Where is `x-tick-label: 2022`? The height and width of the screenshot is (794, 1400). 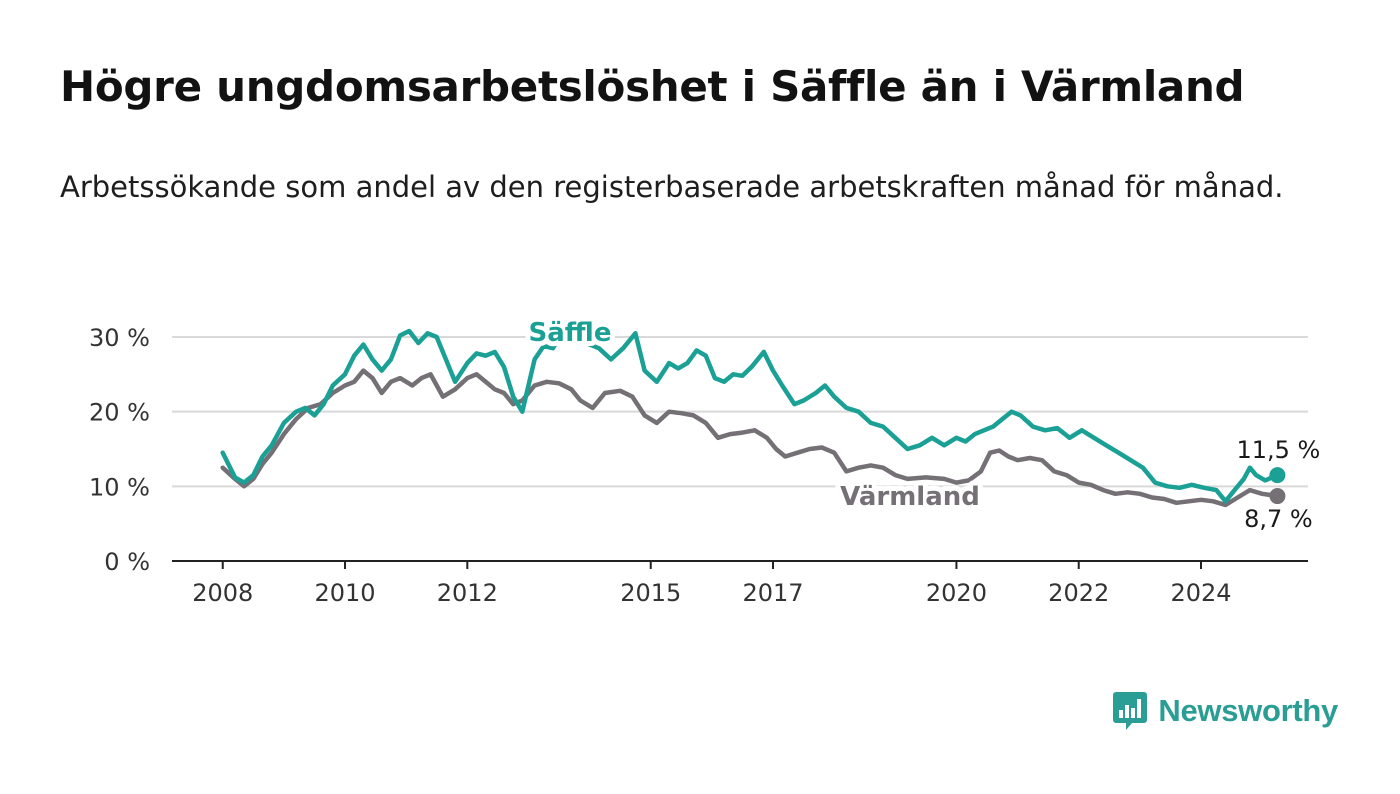
x-tick-label: 2022 is located at coordinates (1078, 593).